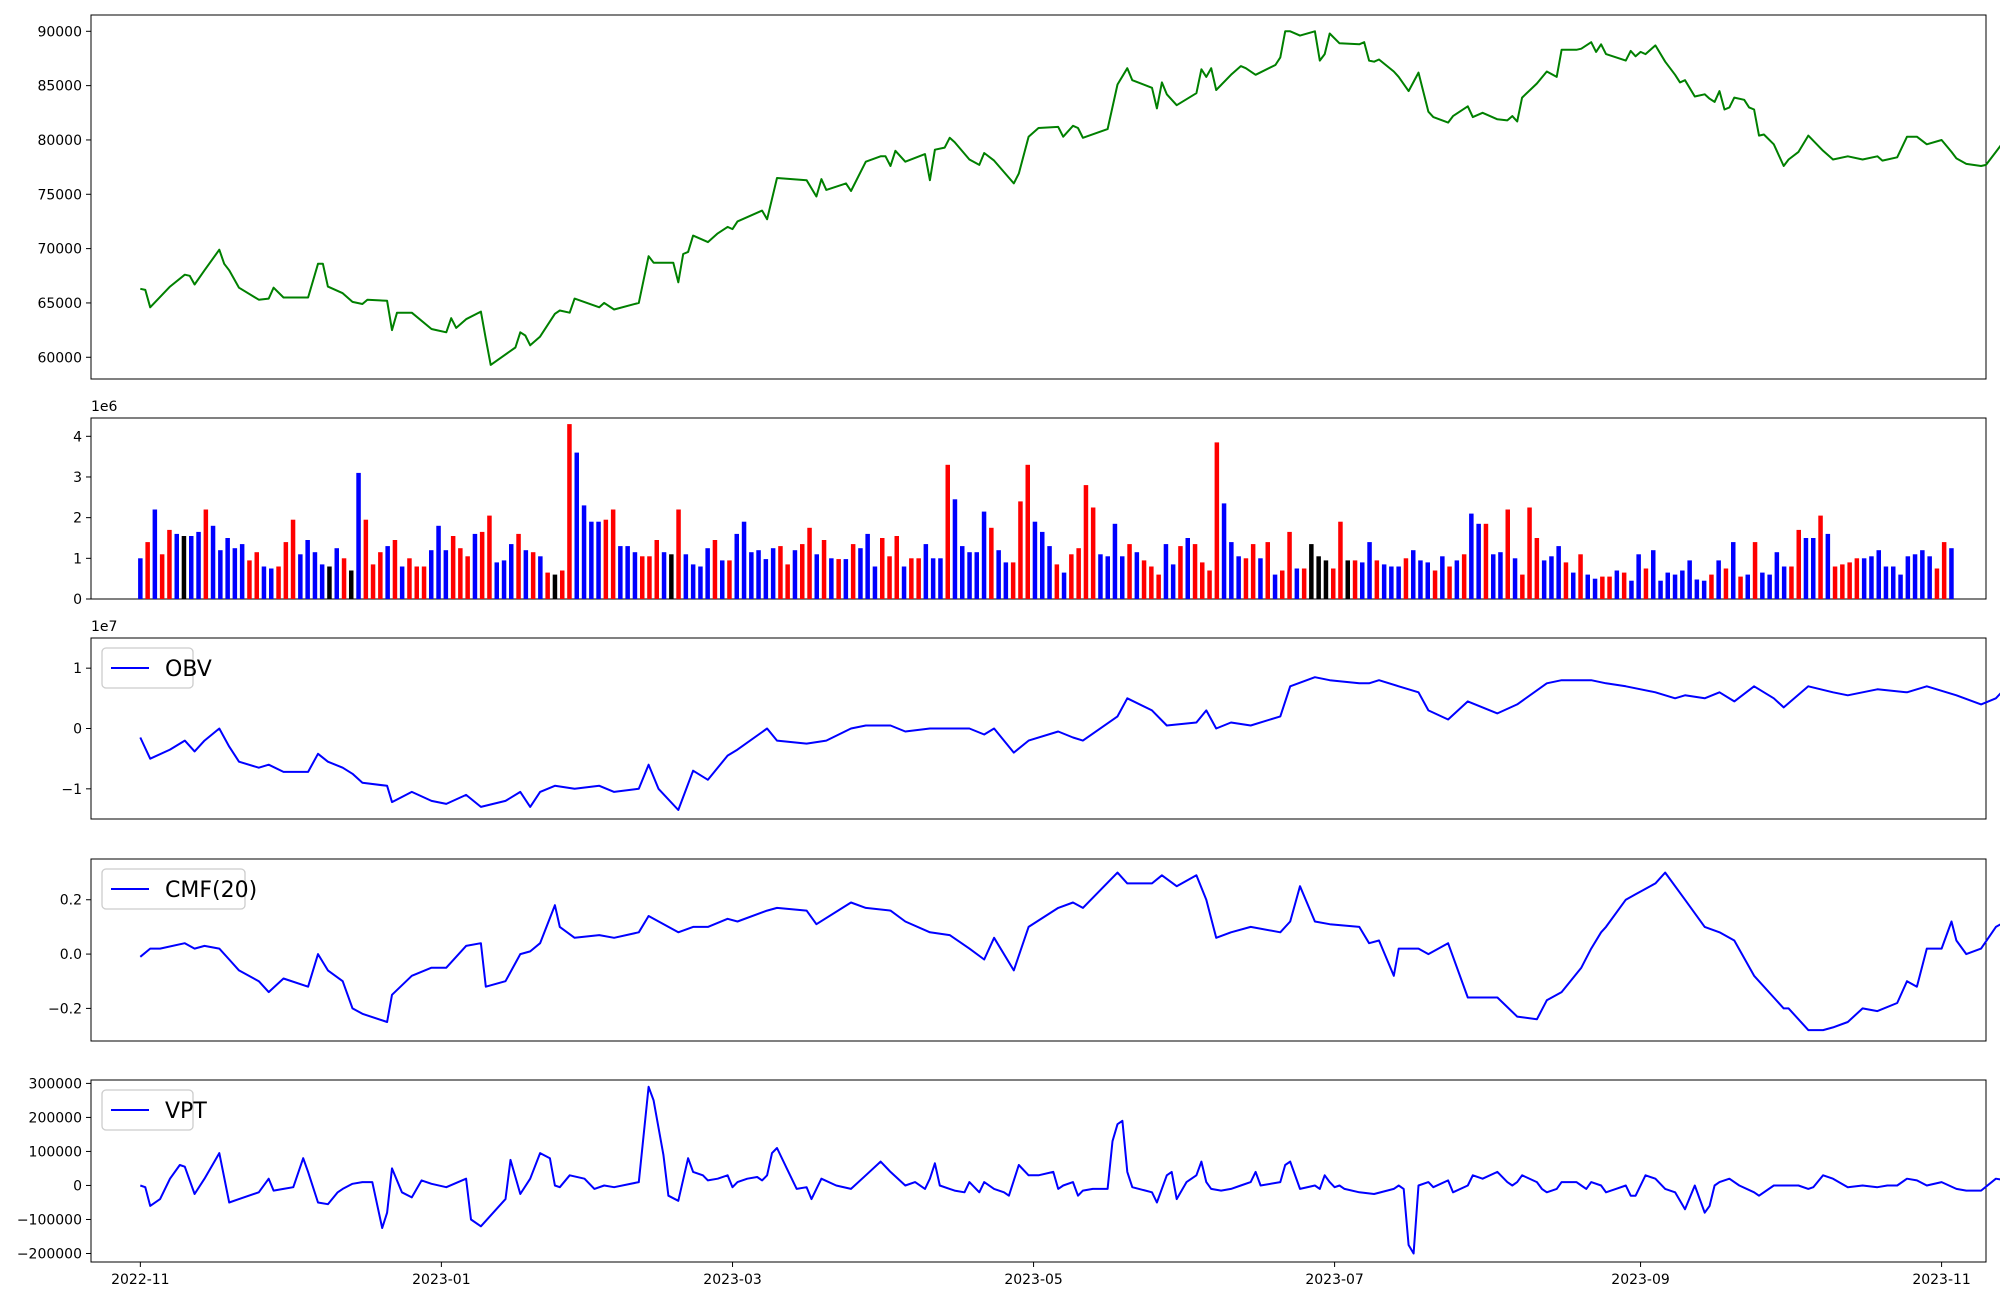  Describe the element at coordinates (77, 559) in the screenshot. I see `volume-ytick-label: 1` at that location.